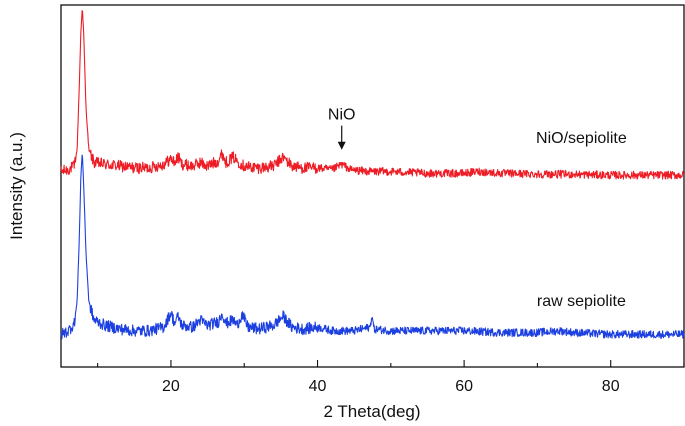 The image size is (685, 426). What do you see at coordinates (391, 377) in the screenshot?
I see `x-ticks: 20 40 60 80` at bounding box center [391, 377].